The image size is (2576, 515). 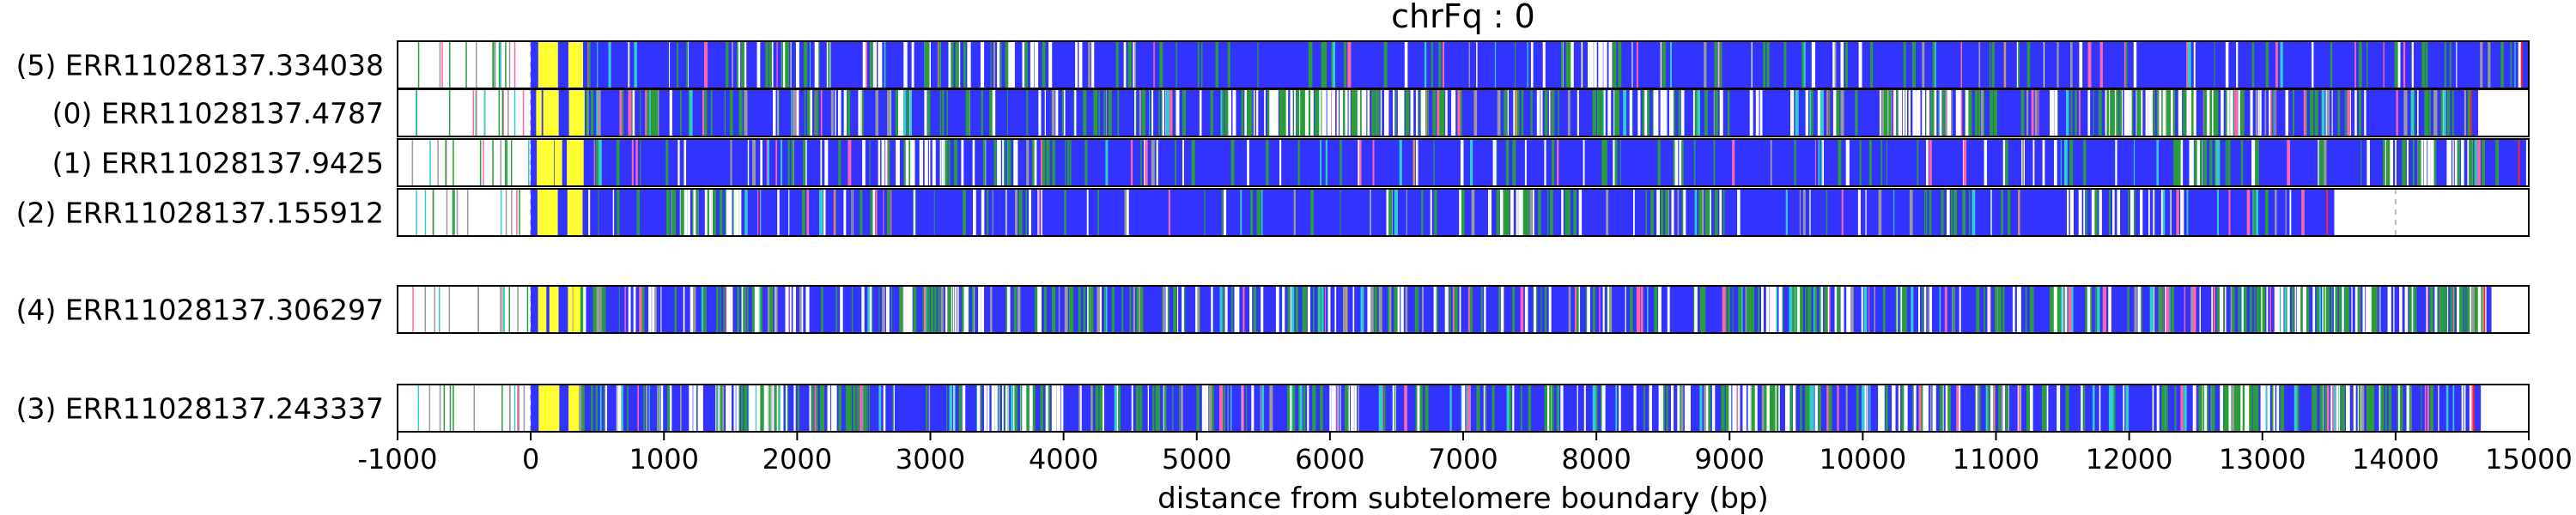 What do you see at coordinates (1511, 309) in the screenshot?
I see `read-body` at bounding box center [1511, 309].